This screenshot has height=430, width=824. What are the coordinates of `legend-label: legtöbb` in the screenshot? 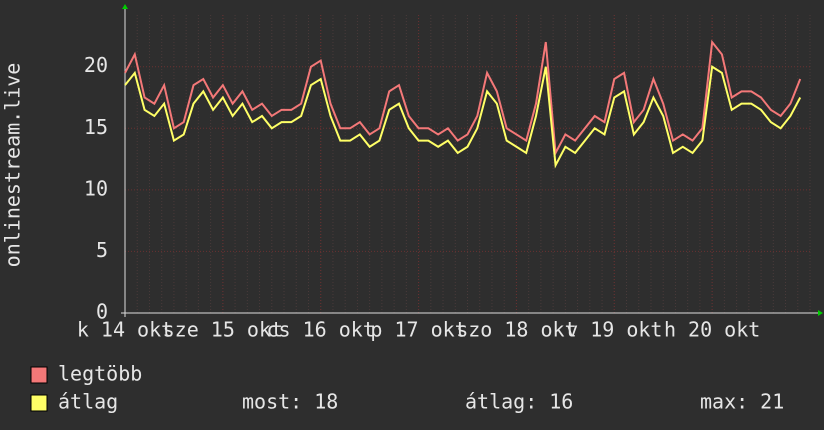 It's located at (100, 374).